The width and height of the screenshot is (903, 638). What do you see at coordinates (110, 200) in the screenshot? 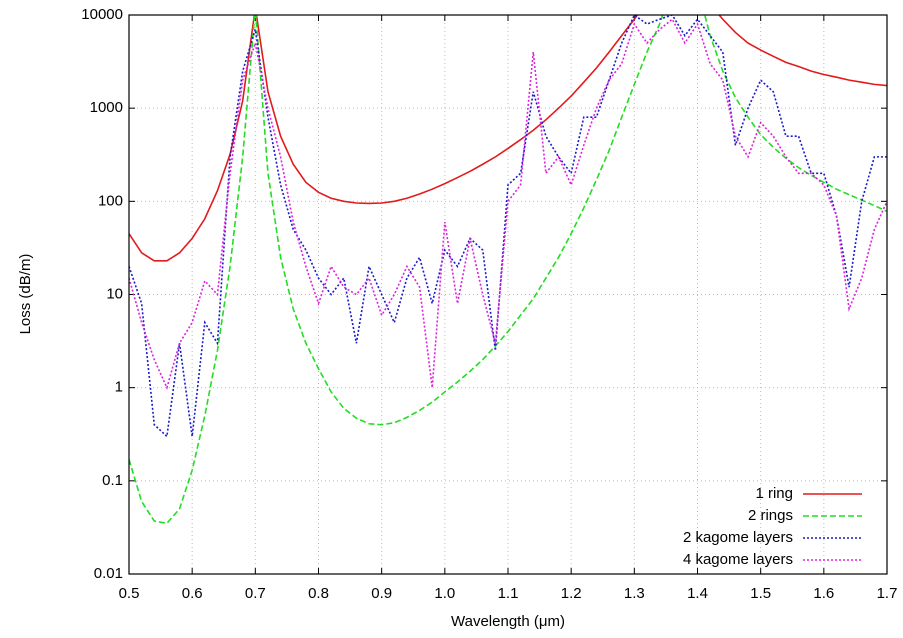
I see `y-tick-label: 100` at bounding box center [110, 200].